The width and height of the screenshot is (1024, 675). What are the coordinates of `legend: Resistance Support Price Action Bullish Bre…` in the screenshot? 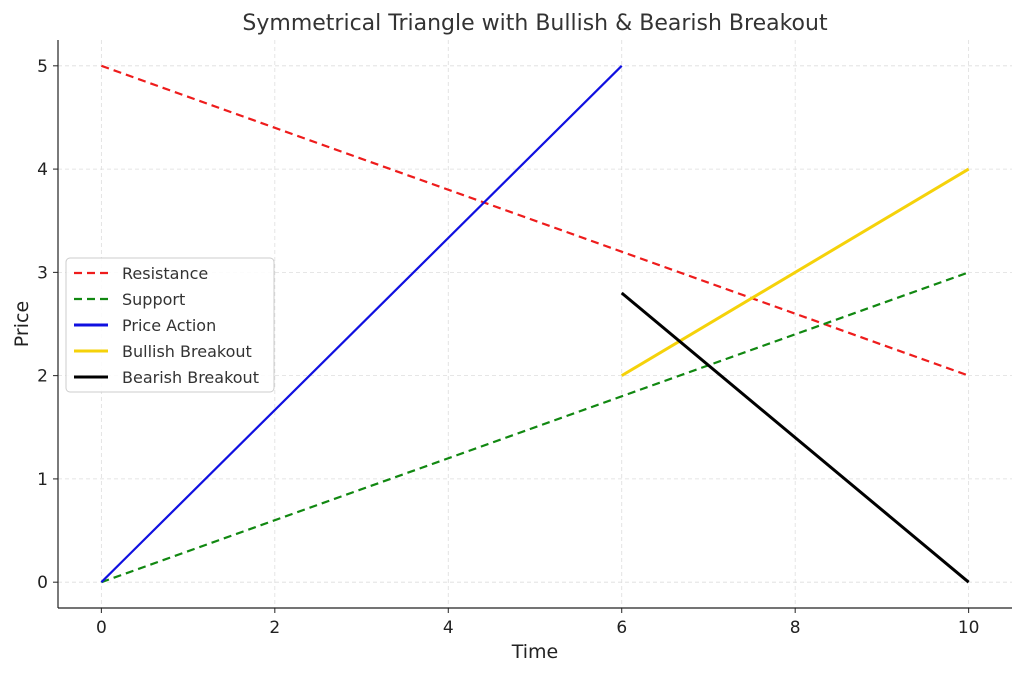 It's located at (170, 325).